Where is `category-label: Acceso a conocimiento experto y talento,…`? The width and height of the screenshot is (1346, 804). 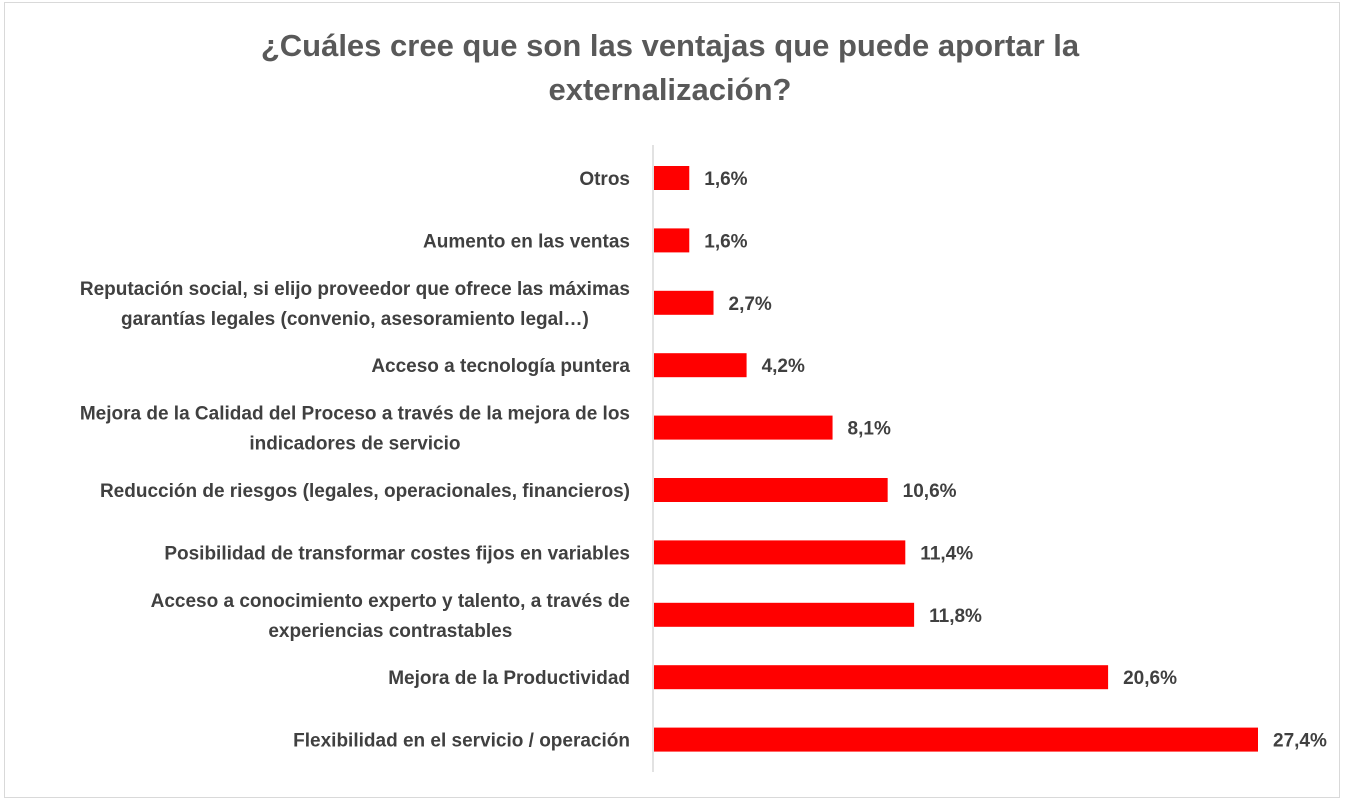 category-label: Acceso a conocimiento experto y talento,… is located at coordinates (390, 616).